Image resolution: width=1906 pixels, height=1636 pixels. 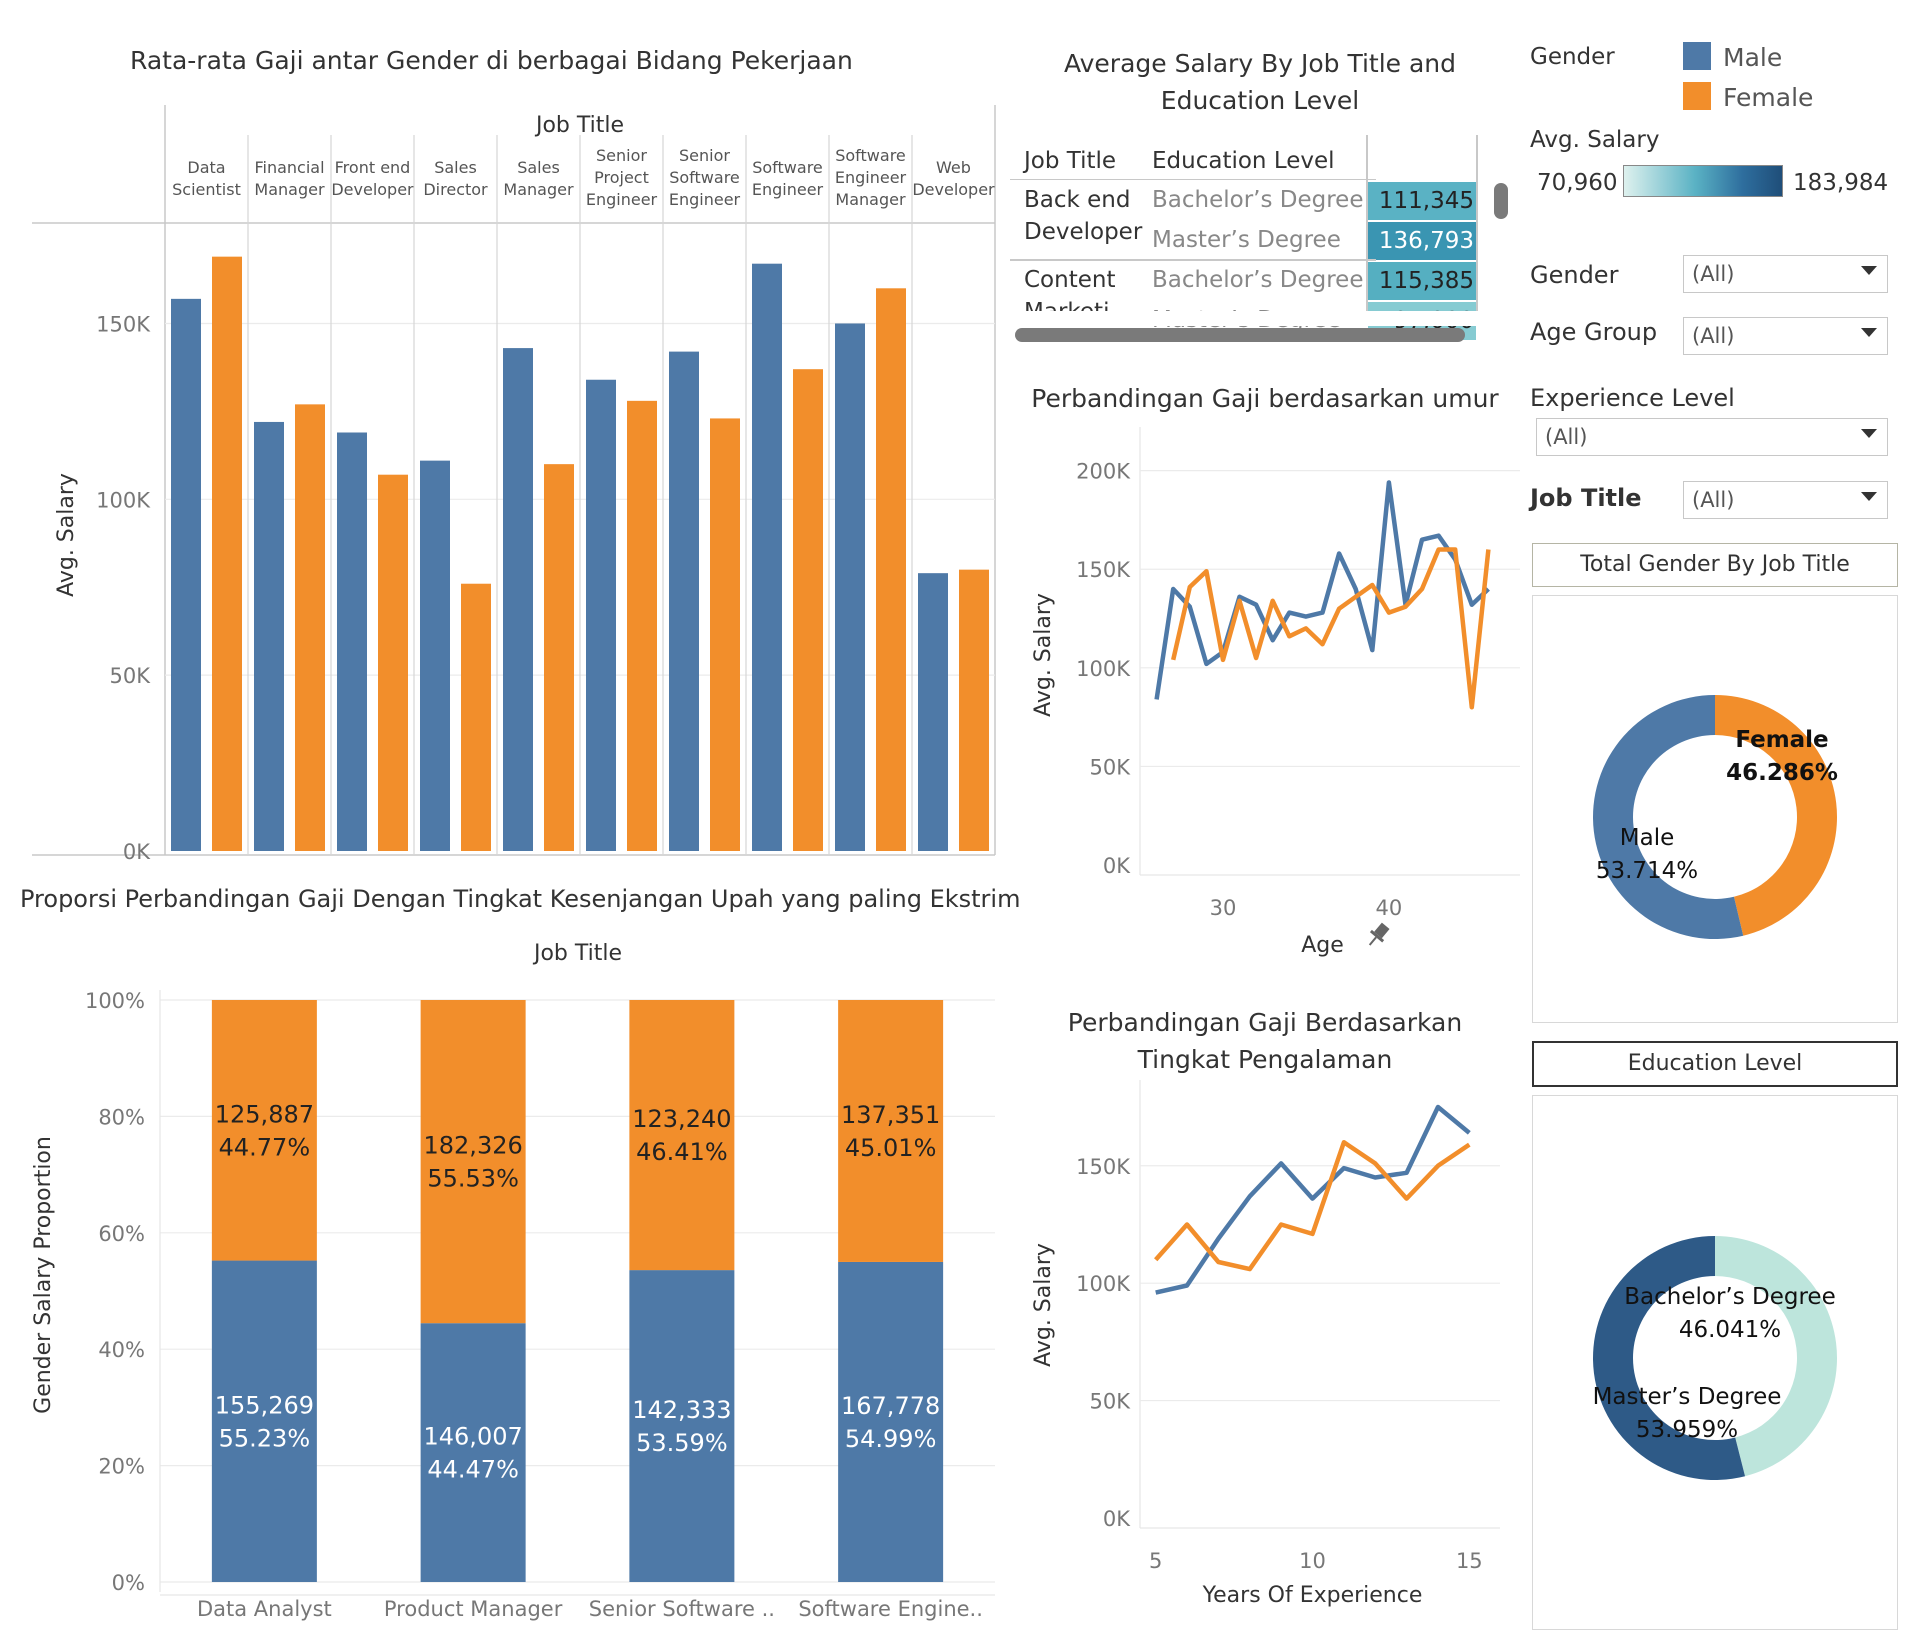 I want to click on female-legend-label: Female, so click(x=1768, y=97).